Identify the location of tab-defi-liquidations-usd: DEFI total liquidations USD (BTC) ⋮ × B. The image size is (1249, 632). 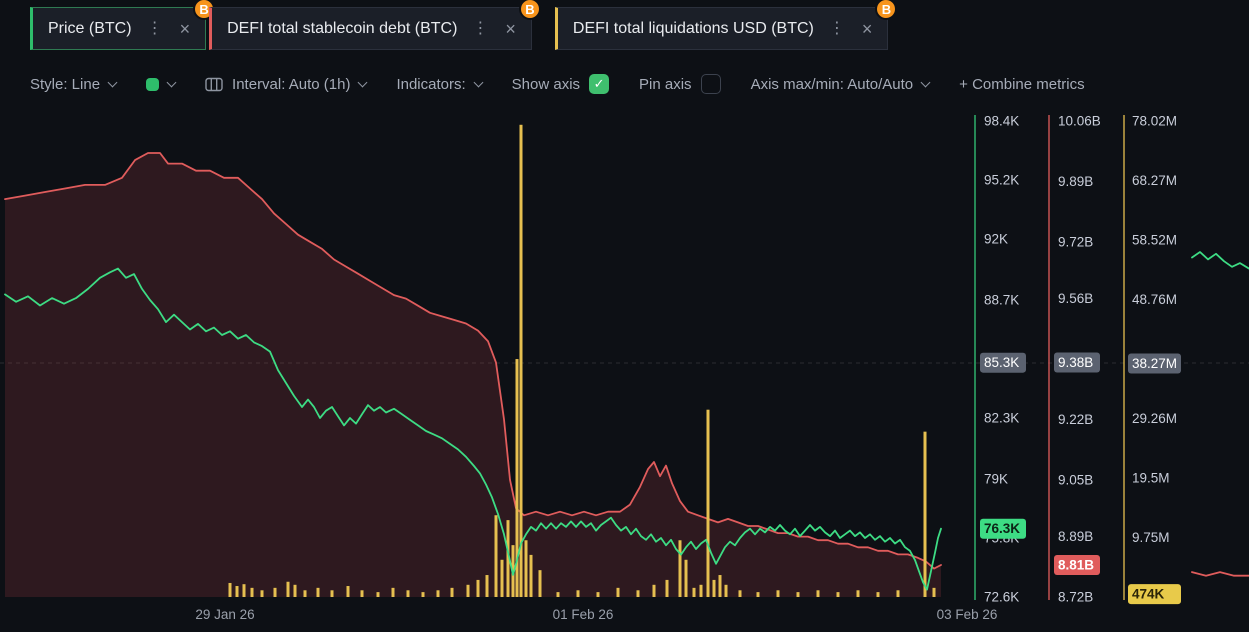
(726, 25).